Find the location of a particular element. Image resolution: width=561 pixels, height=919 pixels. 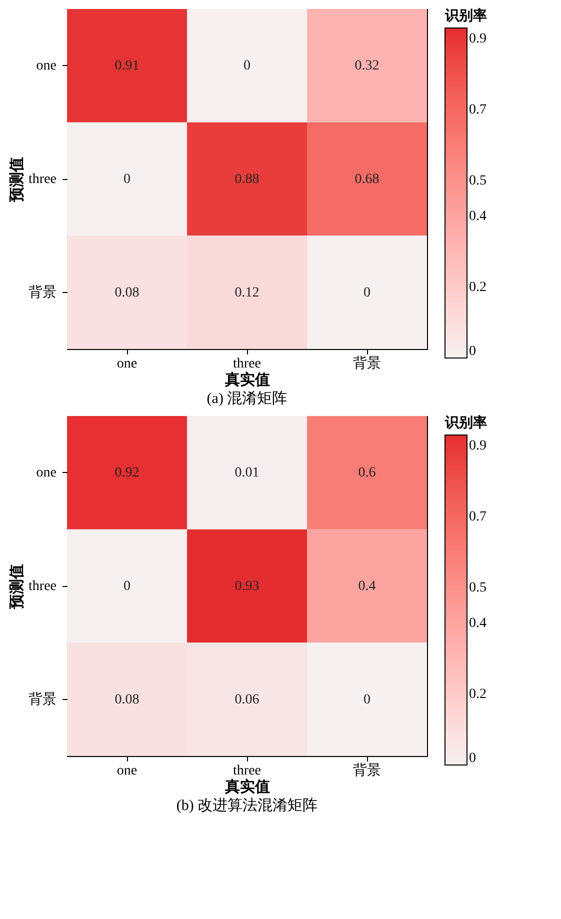

data-label: 0.01 is located at coordinates (247, 473).